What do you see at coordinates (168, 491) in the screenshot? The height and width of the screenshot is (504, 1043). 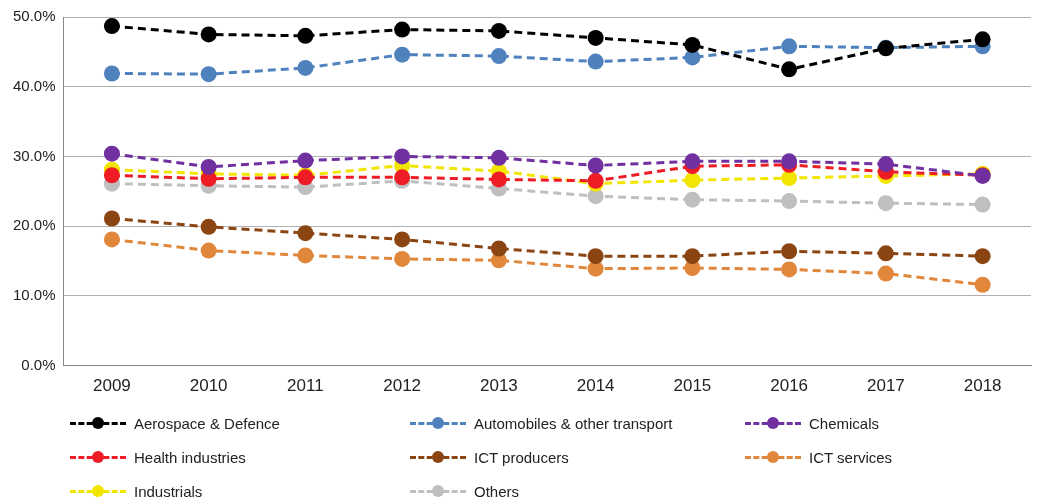 I see `legend-label: Industrials` at bounding box center [168, 491].